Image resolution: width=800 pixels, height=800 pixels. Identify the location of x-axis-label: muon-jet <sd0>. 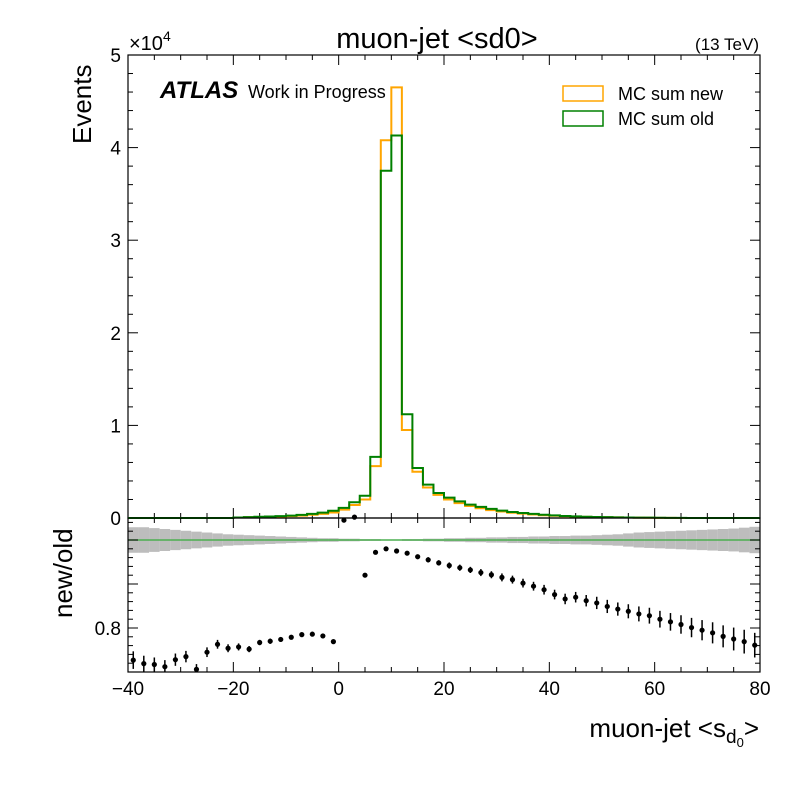
(674, 731).